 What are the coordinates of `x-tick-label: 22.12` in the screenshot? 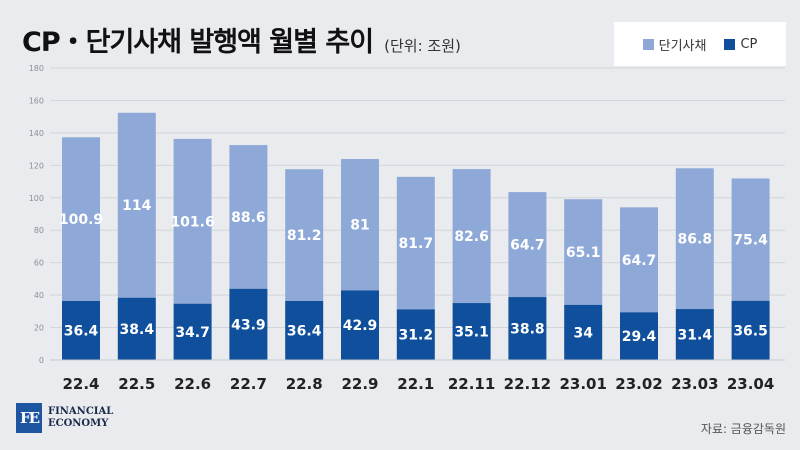 It's located at (527, 384).